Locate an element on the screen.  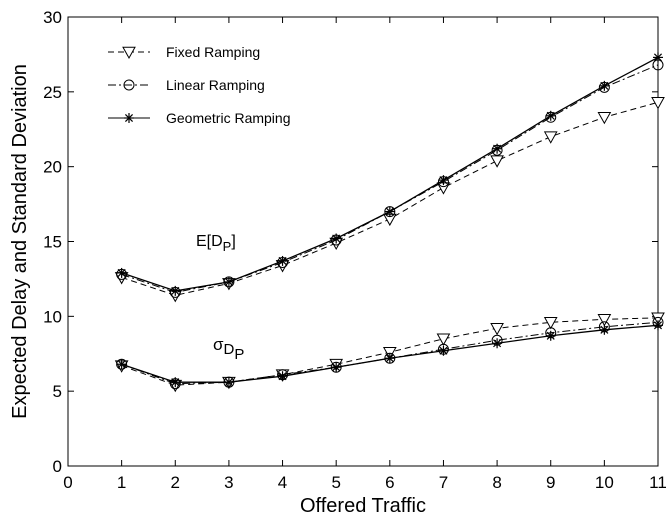
x-tick-label: 6 is located at coordinates (389, 482).